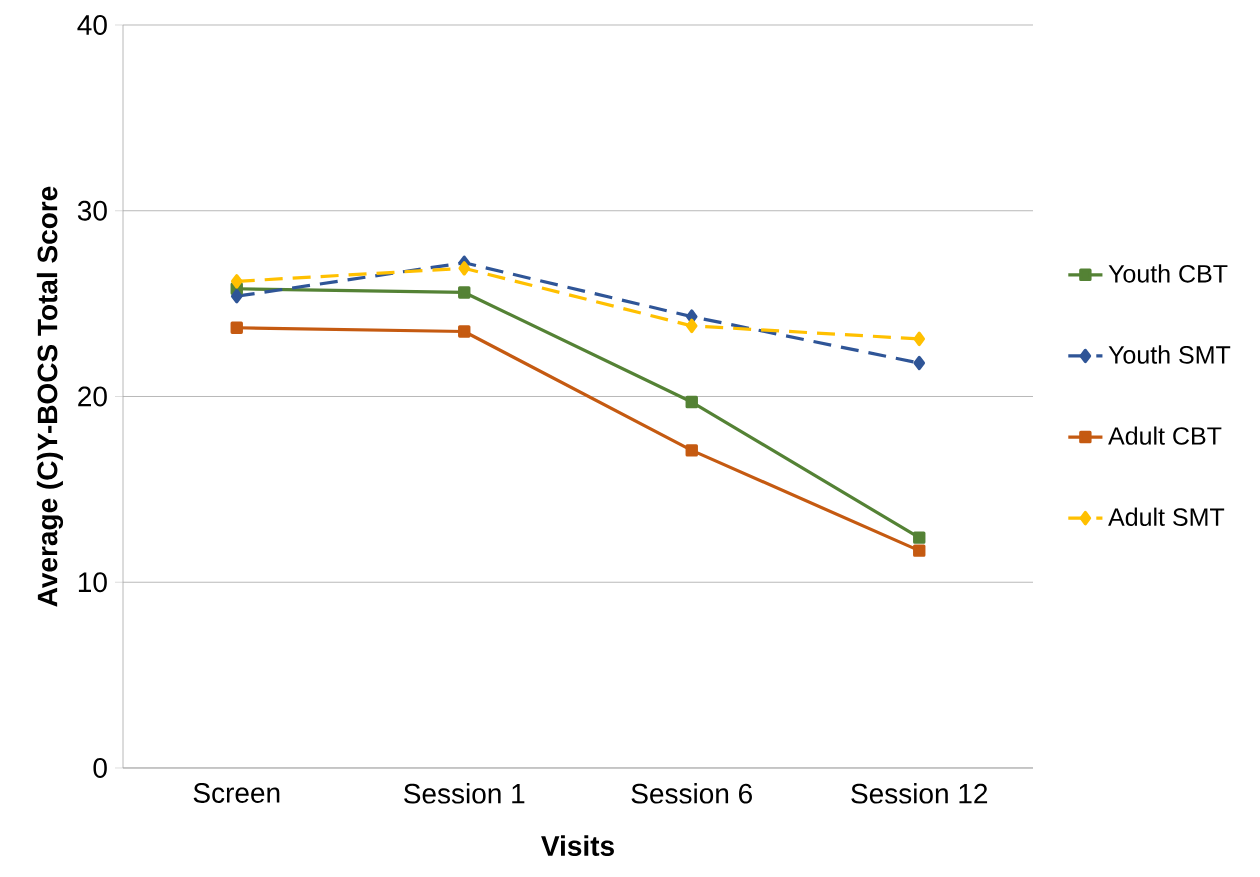  I want to click on y-tick-label: 10, so click(92, 582).